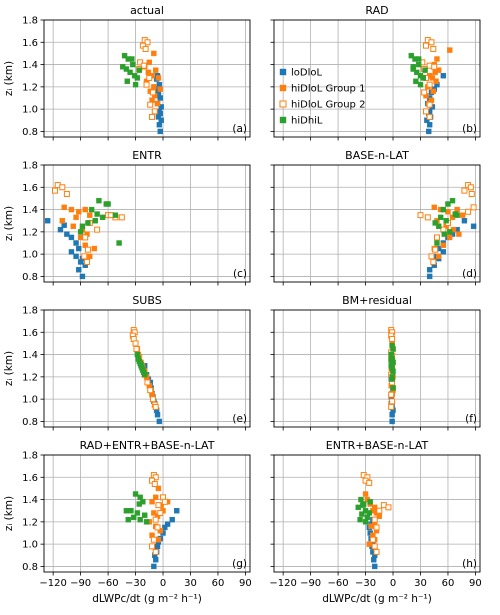 This screenshot has height=615, width=500. What do you see at coordinates (240, 274) in the screenshot?
I see `panel-label: (c)` at bounding box center [240, 274].